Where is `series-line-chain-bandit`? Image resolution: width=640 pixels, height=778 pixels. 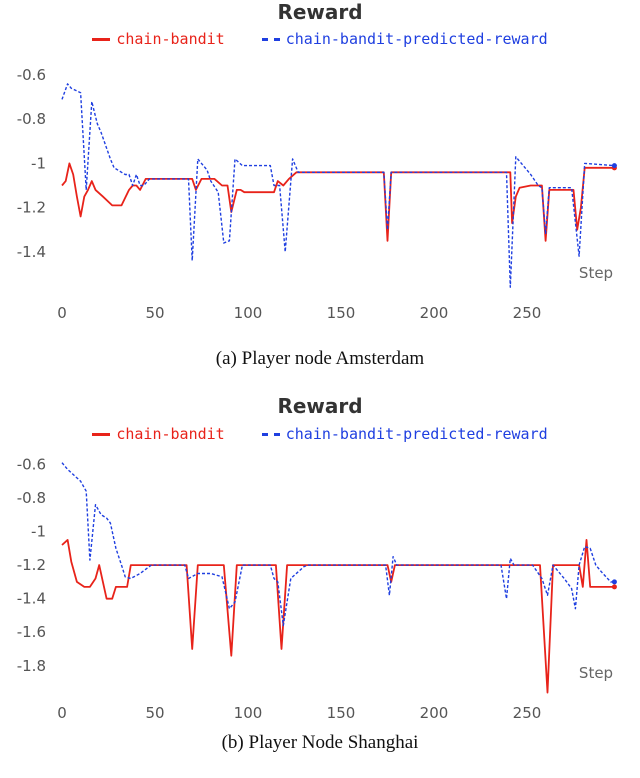
series-line-chain-bandit is located at coordinates (338, 202).